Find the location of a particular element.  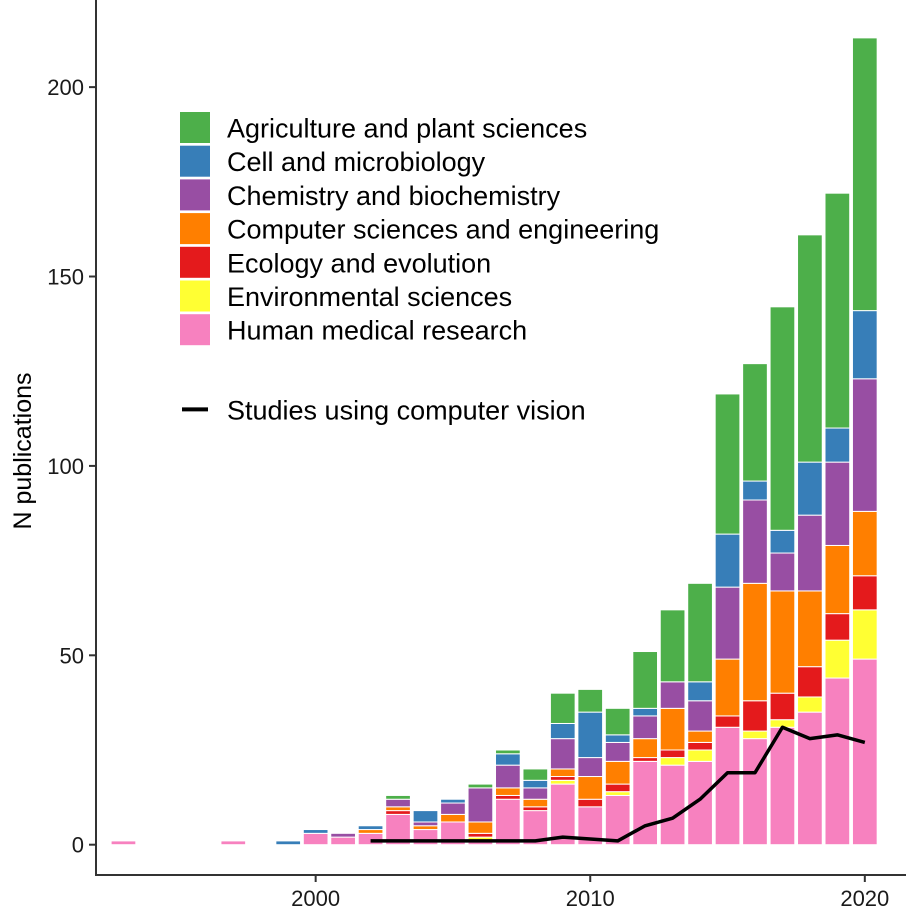

legend-label: Cell and microbiology is located at coordinates (356, 162).